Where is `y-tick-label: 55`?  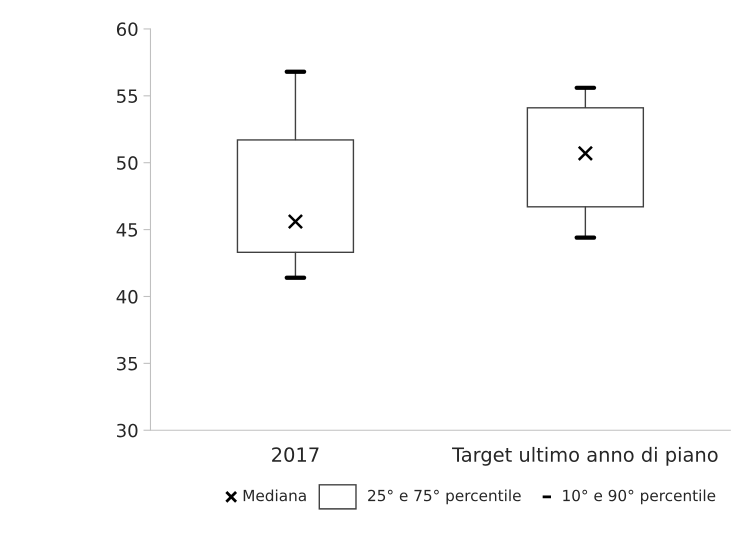 y-tick-label: 55 is located at coordinates (127, 96).